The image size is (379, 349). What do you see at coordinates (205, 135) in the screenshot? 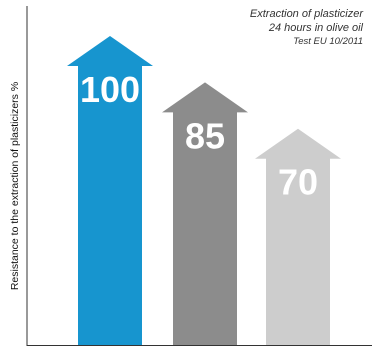
I see `data-label-2: 85` at bounding box center [205, 135].